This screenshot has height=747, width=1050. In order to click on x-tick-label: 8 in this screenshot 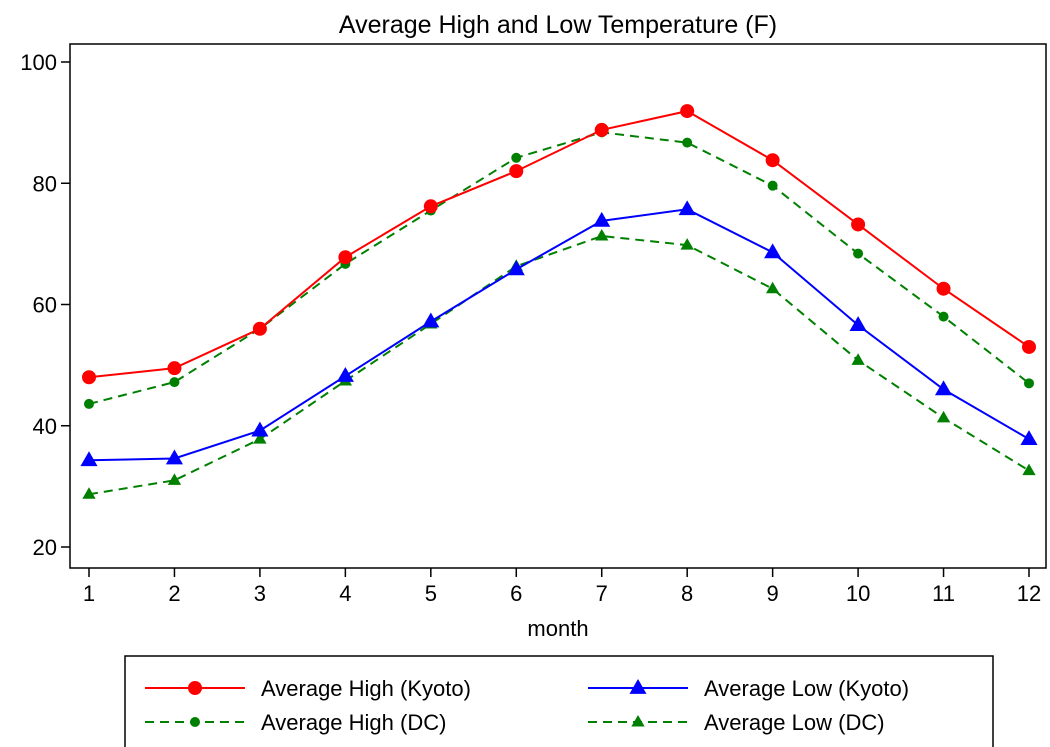, I will do `click(687, 593)`.